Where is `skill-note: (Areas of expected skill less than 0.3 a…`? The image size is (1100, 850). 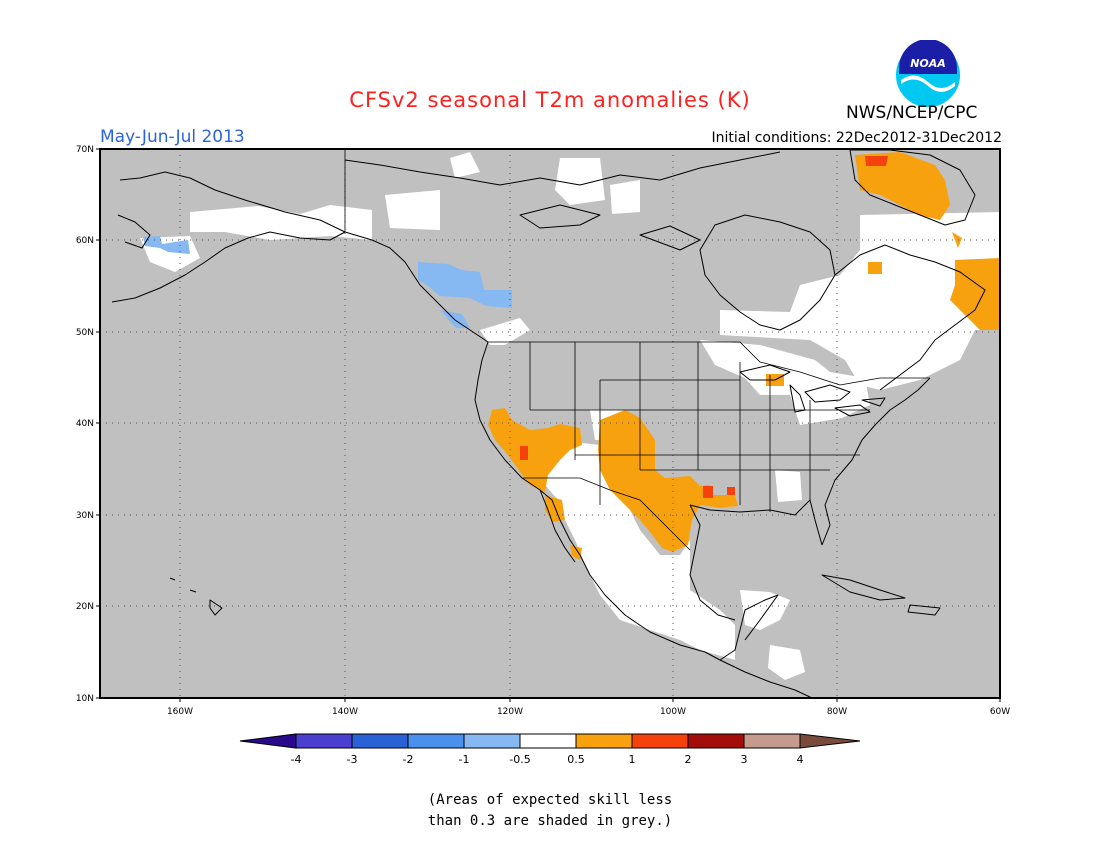
skill-note: (Areas of expected skill less than 0.3 a… is located at coordinates (550, 811).